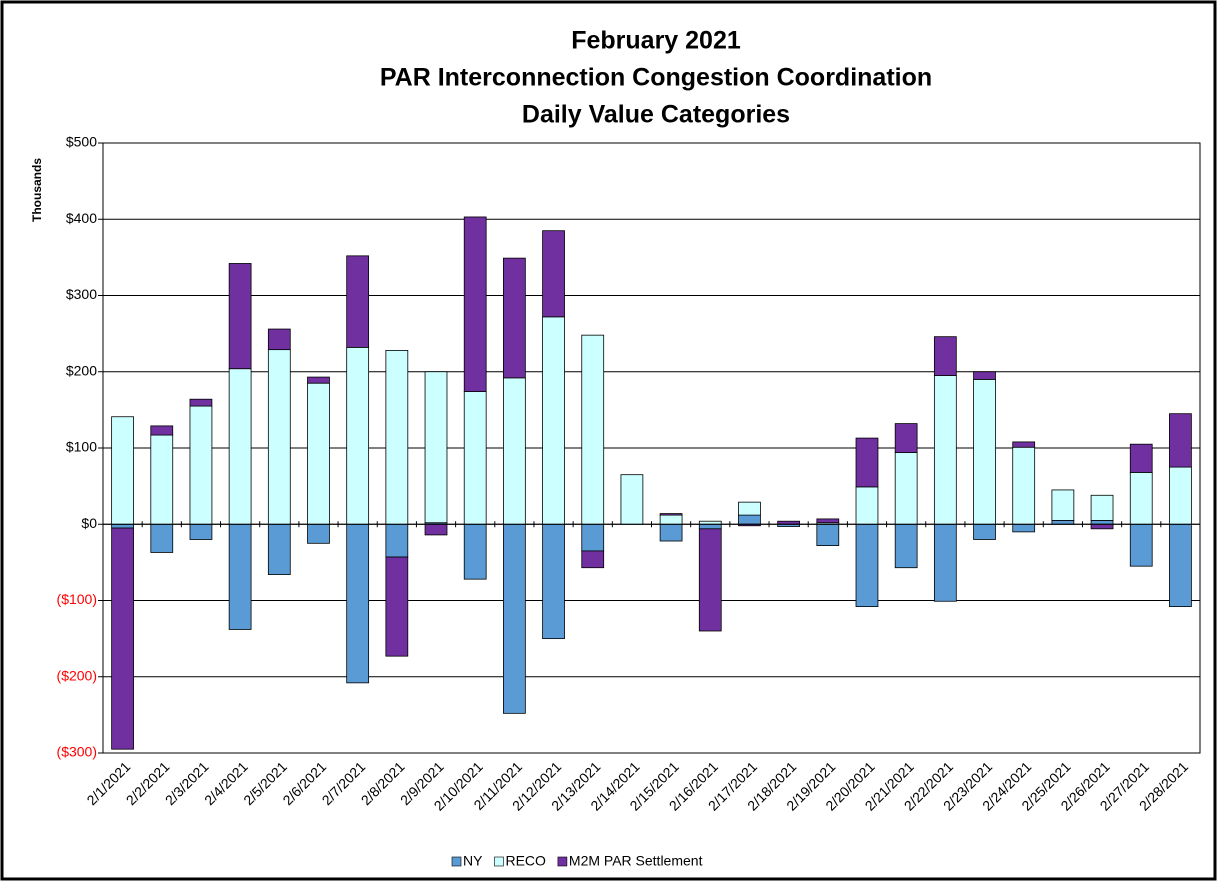 The width and height of the screenshot is (1217, 881). What do you see at coordinates (77, 752) in the screenshot?
I see `y-tick-label: ($300)` at bounding box center [77, 752].